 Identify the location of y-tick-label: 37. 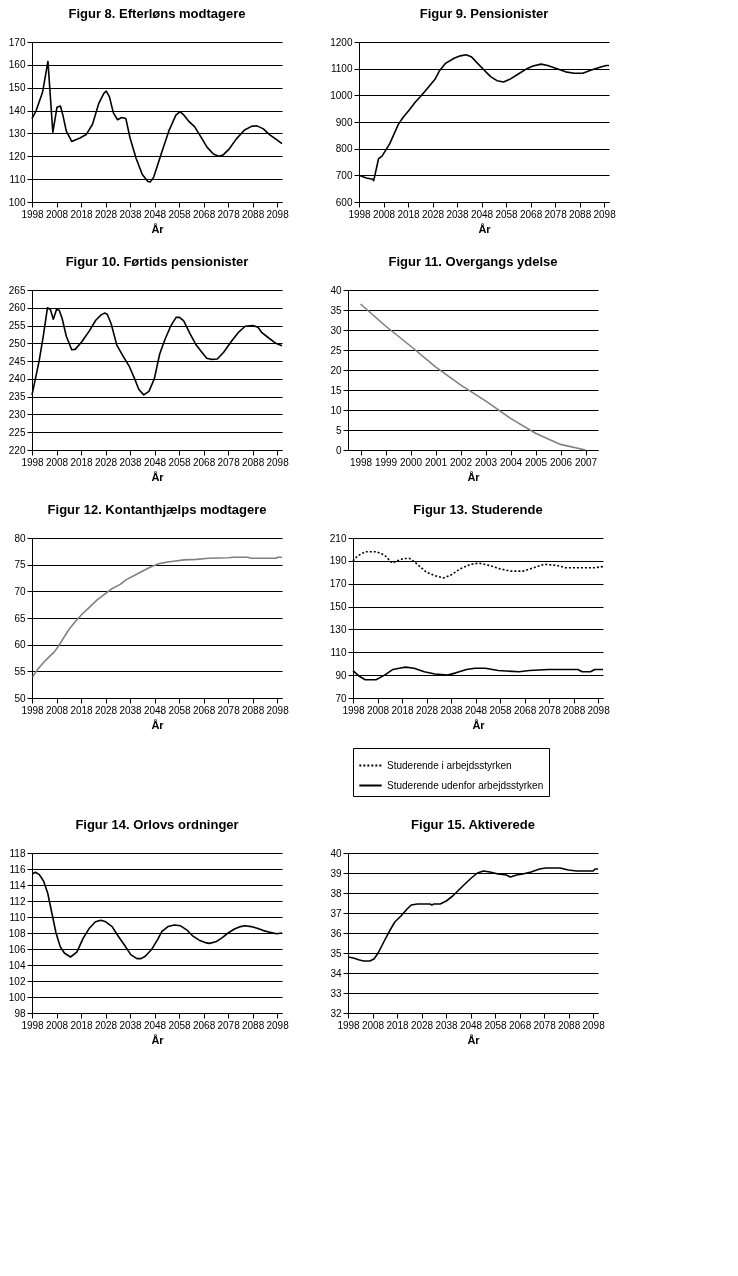
(336, 913).